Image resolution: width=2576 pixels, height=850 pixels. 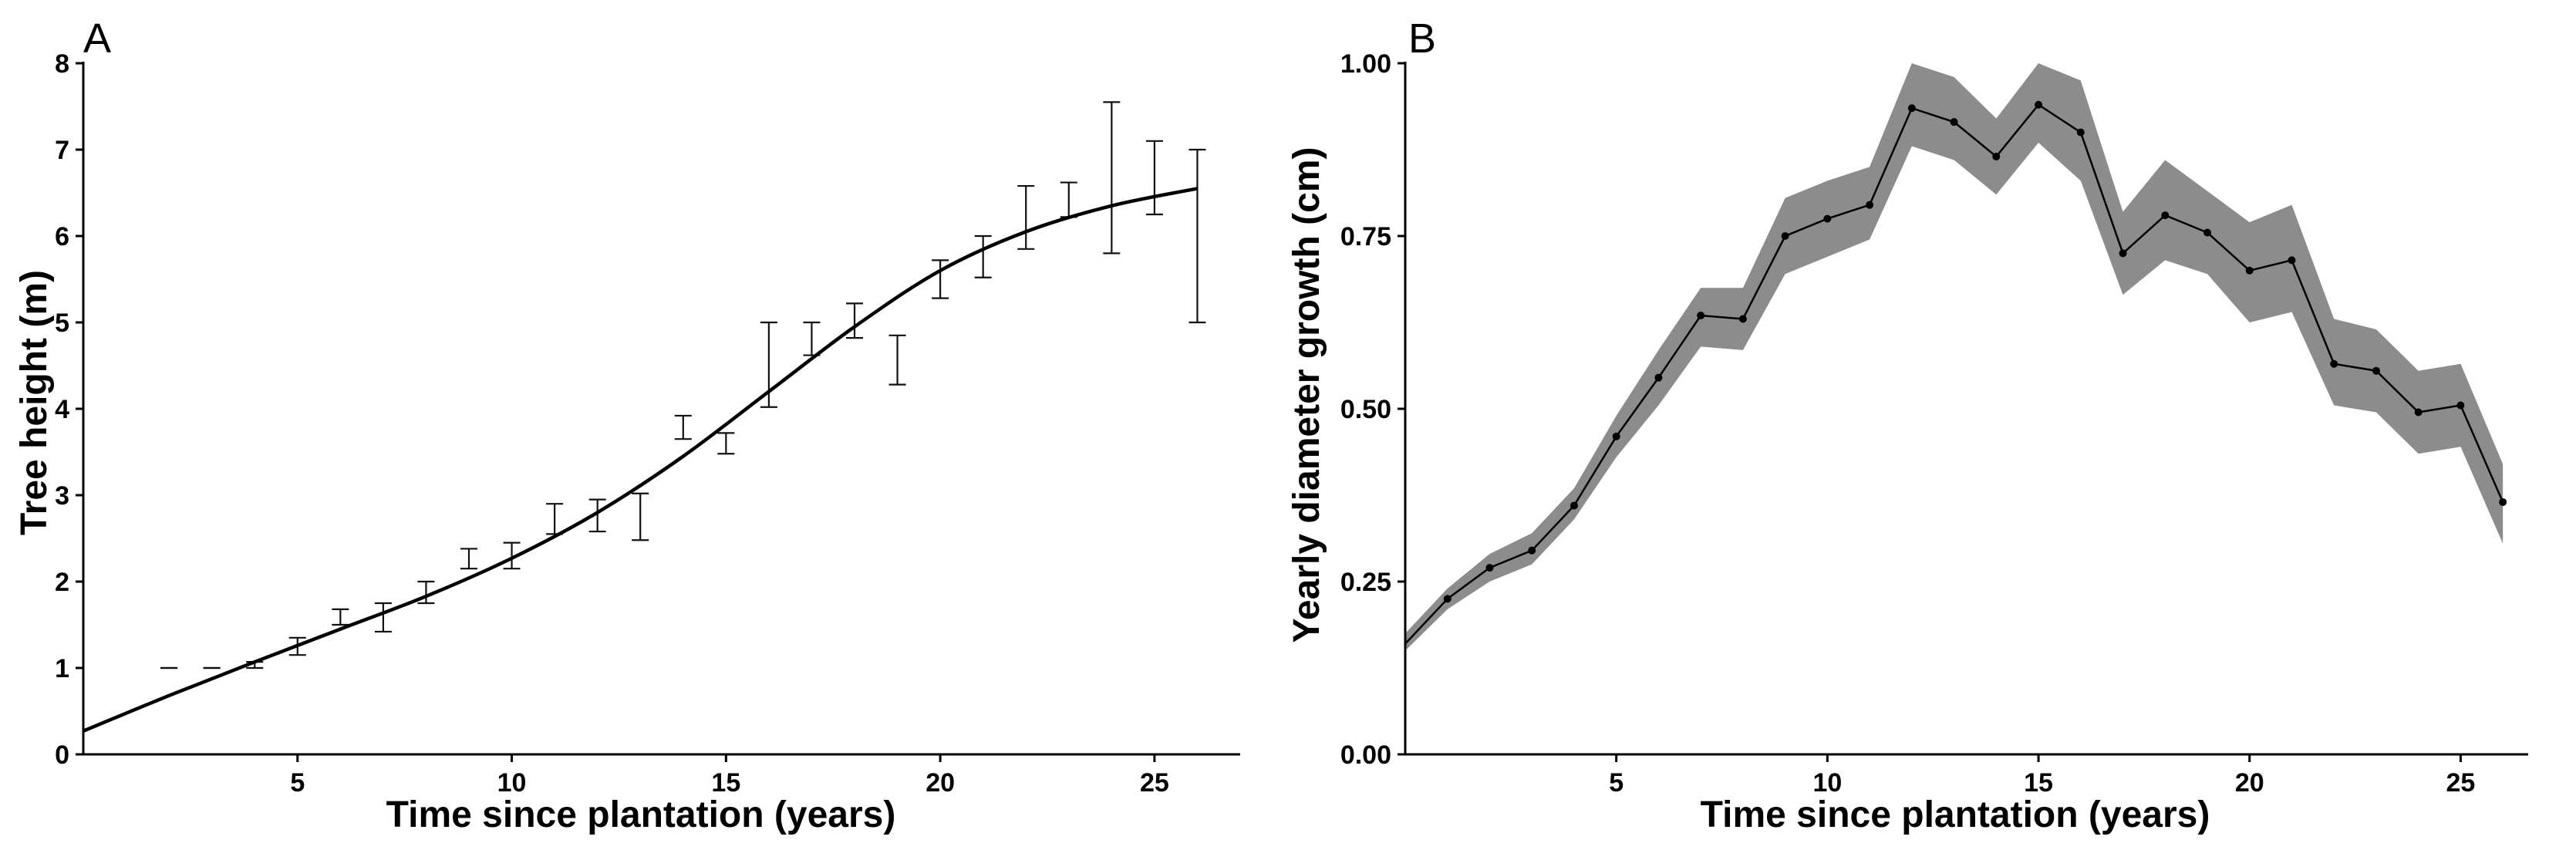 What do you see at coordinates (62, 64) in the screenshot?
I see `panel-a-y-tick-label: 8` at bounding box center [62, 64].